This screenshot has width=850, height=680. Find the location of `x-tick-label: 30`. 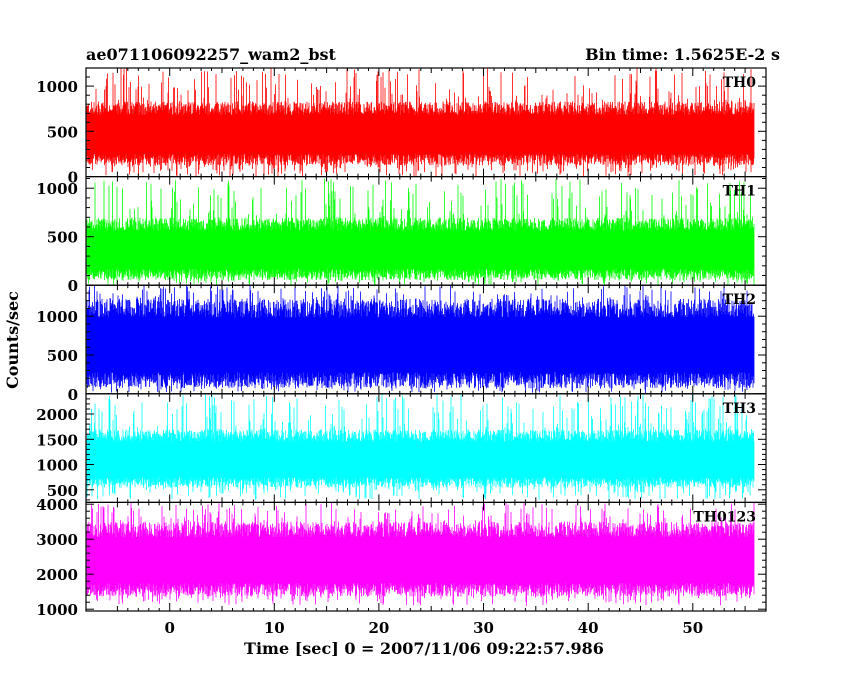

x-tick-label: 30 is located at coordinates (483, 628).